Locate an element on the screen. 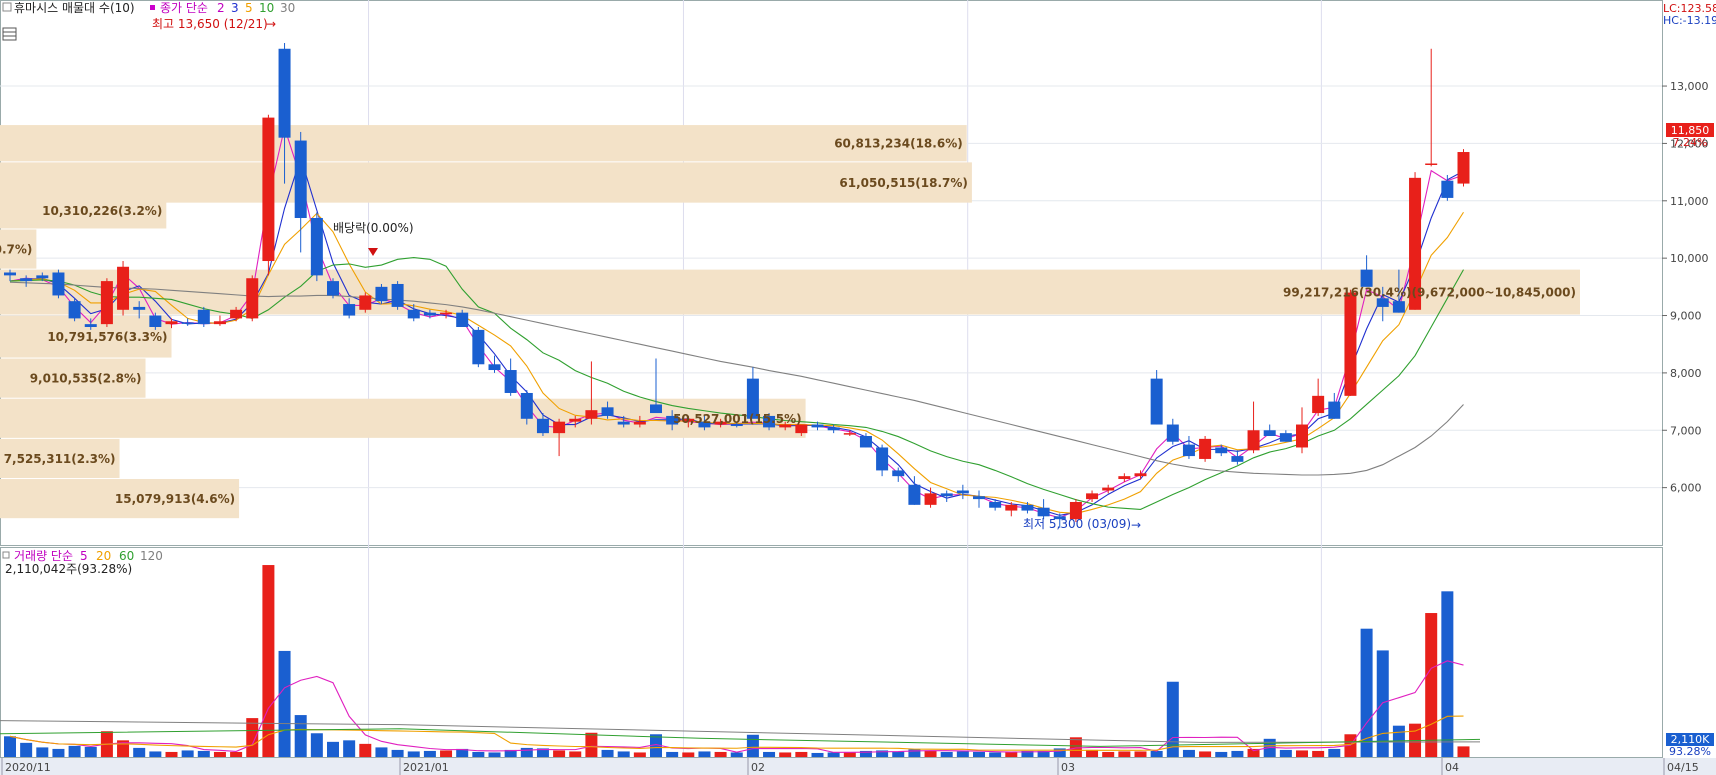 This screenshot has width=1716, height=775. stock-name: 휴마시스 매물대 수(10) is located at coordinates (74, 8).